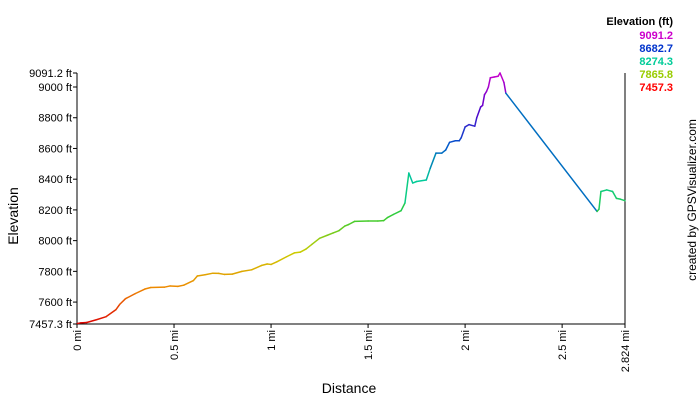  Describe the element at coordinates (50, 74) in the screenshot. I see `y-tick-label: 9091.2 ft` at that location.